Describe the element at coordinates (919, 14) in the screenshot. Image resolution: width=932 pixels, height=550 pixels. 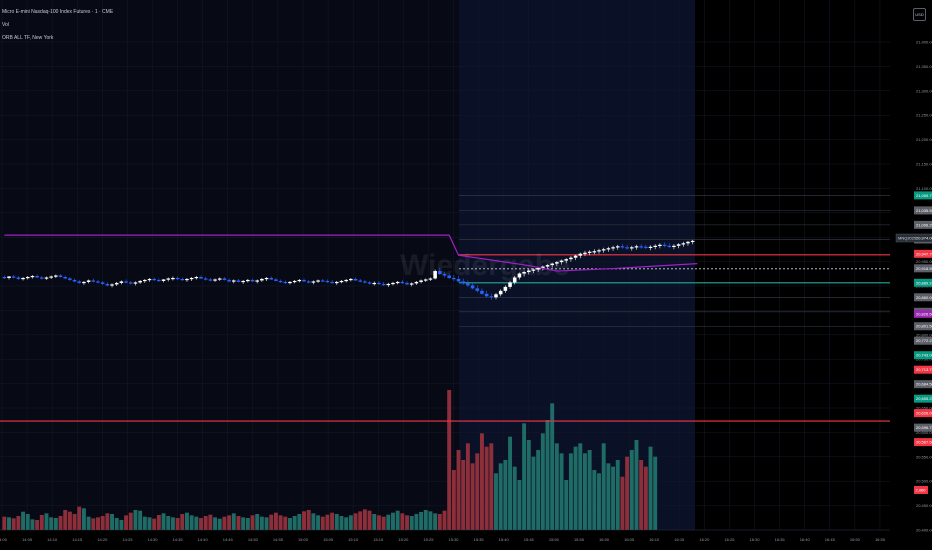
I see `currency-button: USD` at that location.